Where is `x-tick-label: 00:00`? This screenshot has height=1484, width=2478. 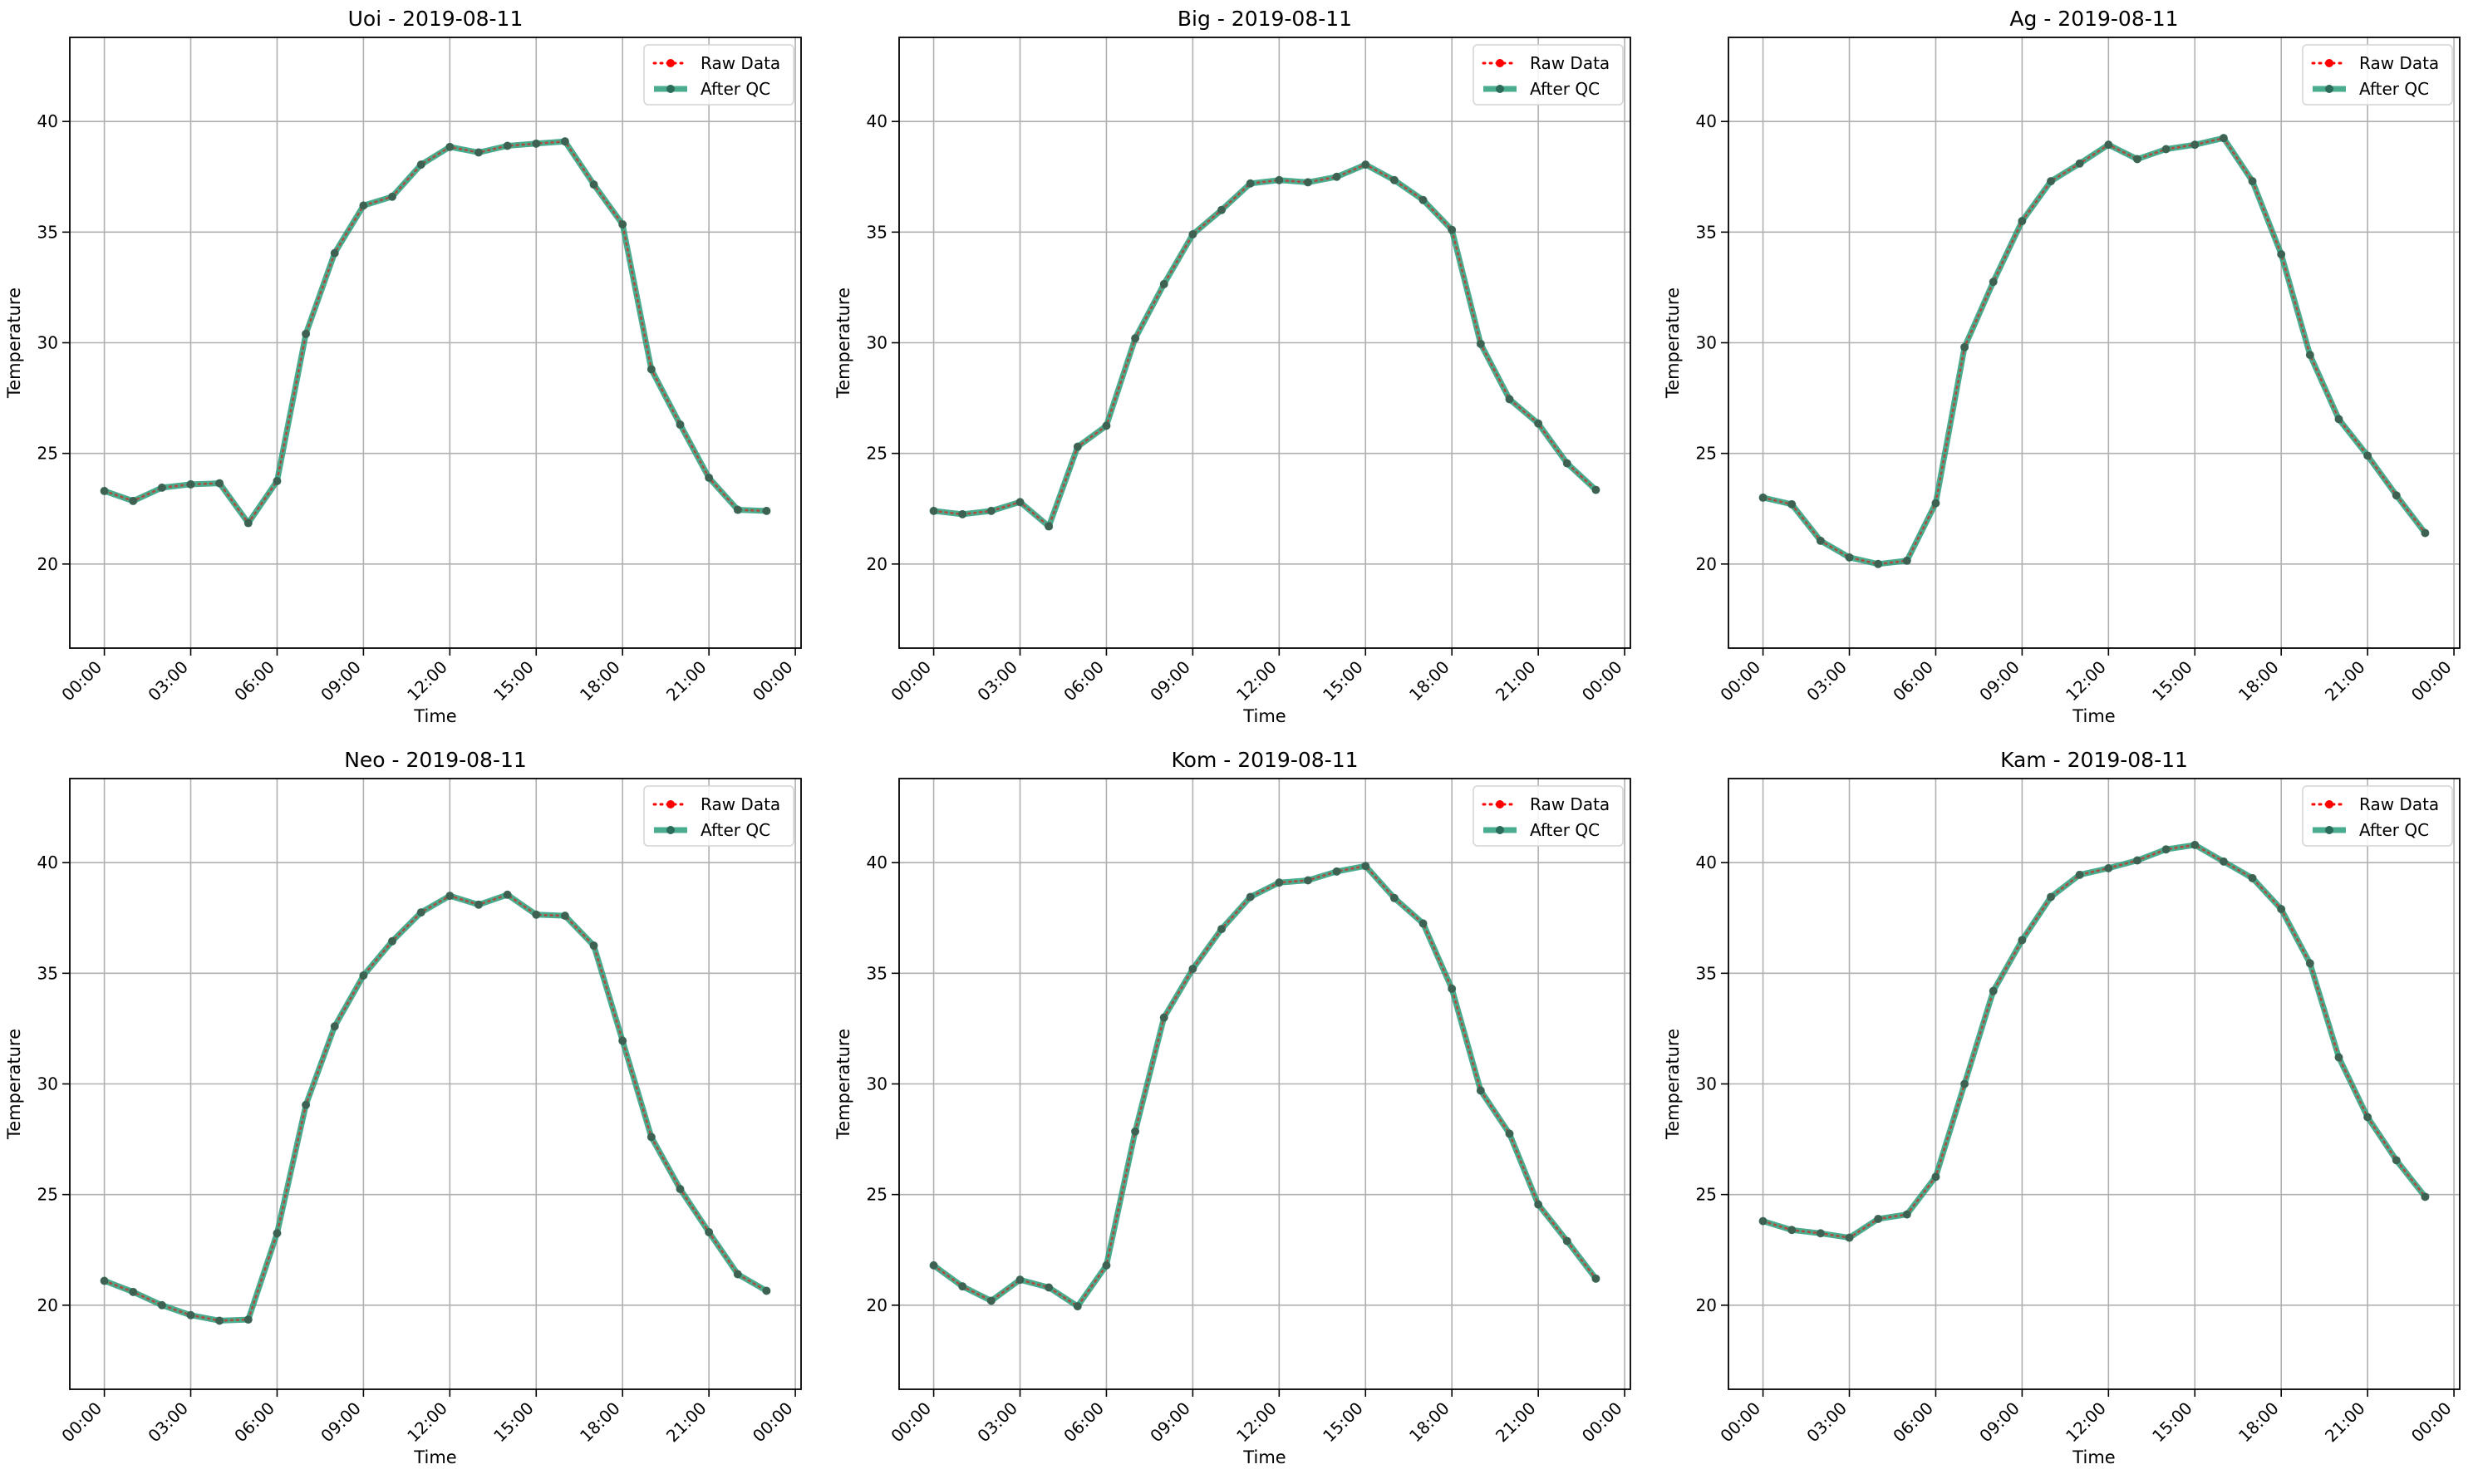
x-tick-label: 00:00 is located at coordinates (773, 681).